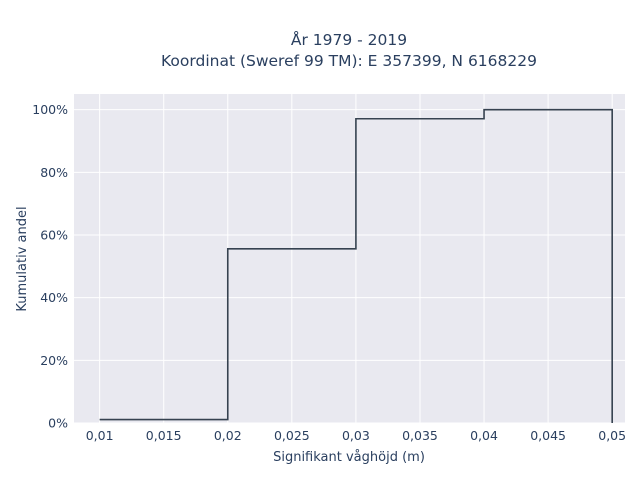 This screenshot has width=640, height=480. I want to click on x-tick-label: 0,04, so click(484, 435).